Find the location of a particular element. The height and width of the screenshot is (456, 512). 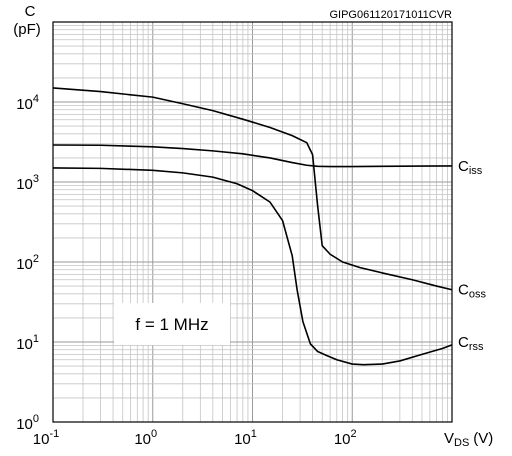

y-axis-label-unit: (pF) is located at coordinates (27, 29).